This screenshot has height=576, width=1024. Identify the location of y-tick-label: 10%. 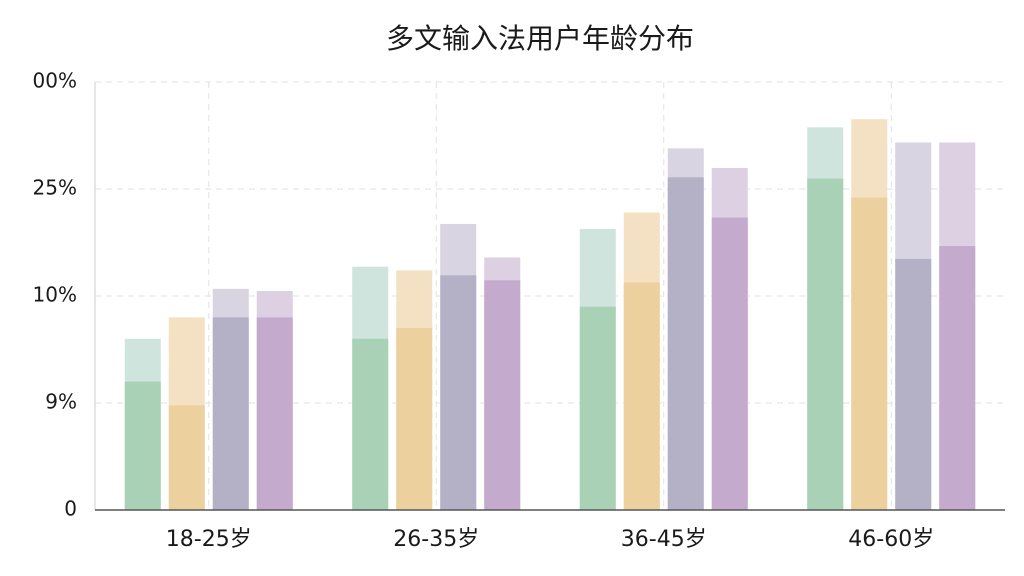
(55, 295).